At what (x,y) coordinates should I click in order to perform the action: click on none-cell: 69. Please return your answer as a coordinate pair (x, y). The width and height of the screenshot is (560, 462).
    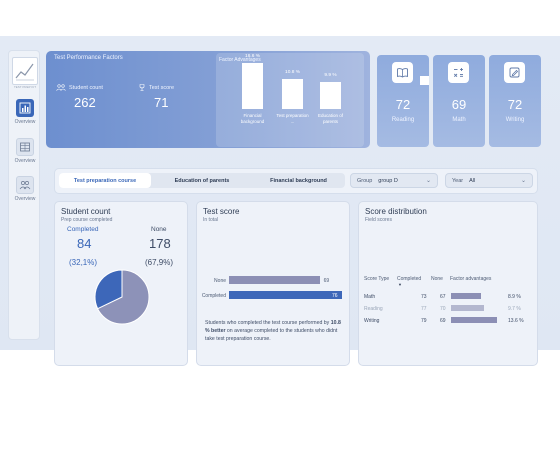
    Looking at the image, I should click on (443, 321).